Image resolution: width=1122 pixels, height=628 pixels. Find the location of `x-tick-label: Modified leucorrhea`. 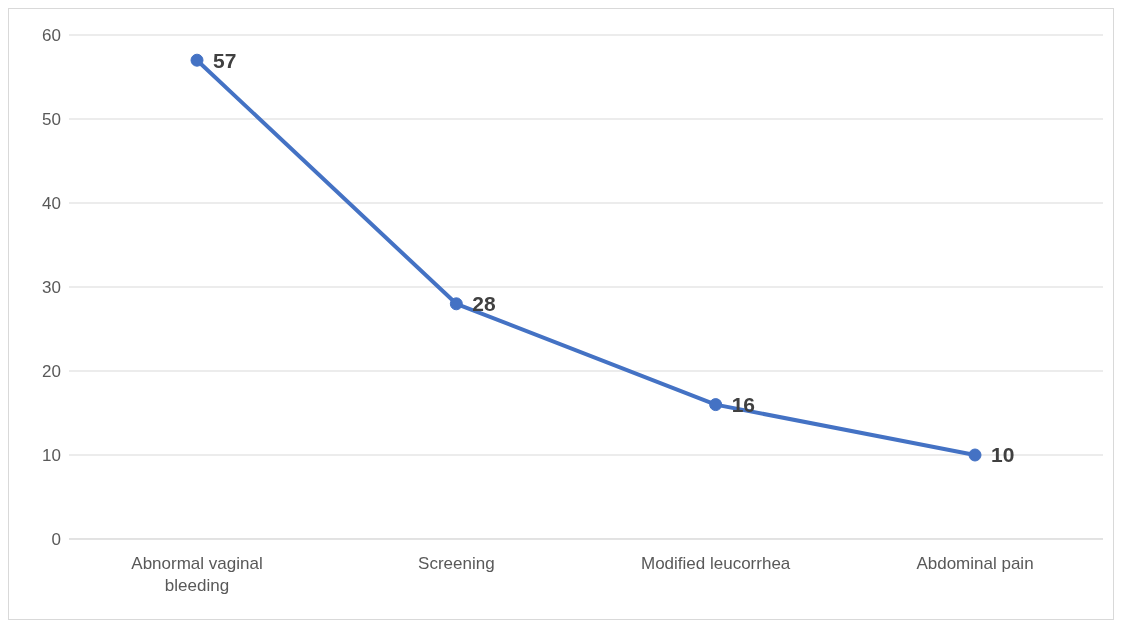

x-tick-label: Modified leucorrhea is located at coordinates (716, 563).